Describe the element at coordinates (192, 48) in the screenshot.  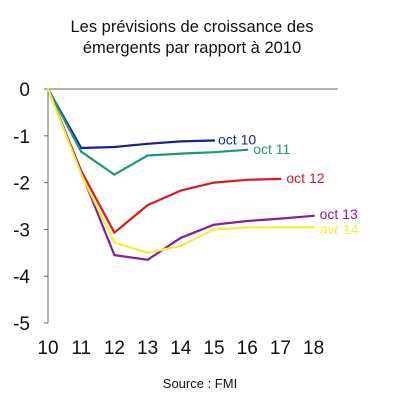
I see `chart-title-line-2: émergents par rapport à 2010` at that location.